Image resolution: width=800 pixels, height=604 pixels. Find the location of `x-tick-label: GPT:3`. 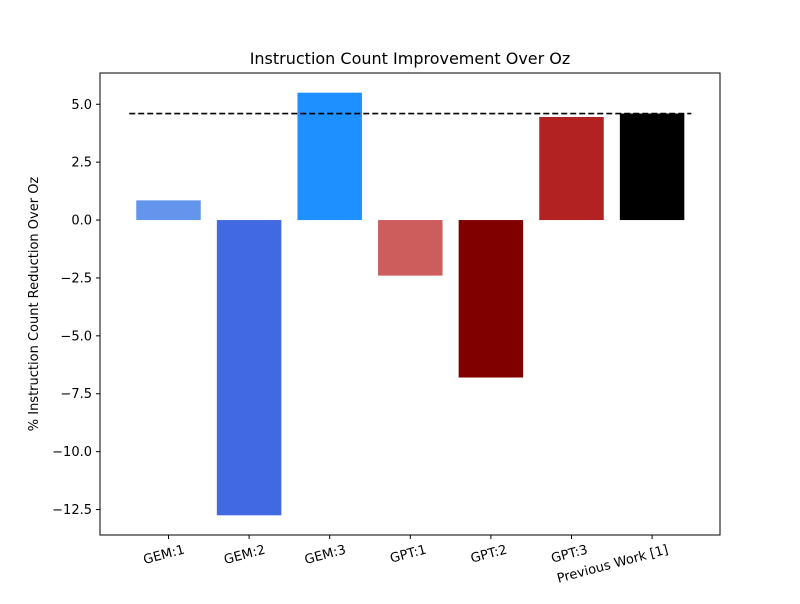

x-tick-label: GPT:3 is located at coordinates (570, 555).